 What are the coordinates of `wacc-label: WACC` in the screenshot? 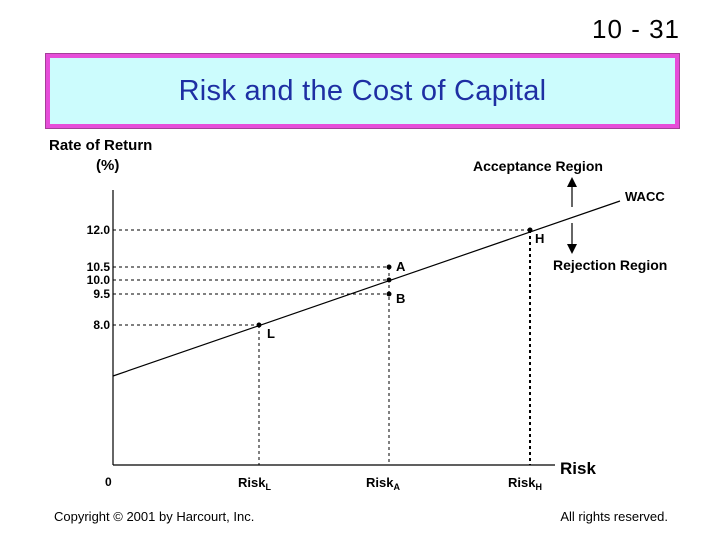 It's located at (645, 196).